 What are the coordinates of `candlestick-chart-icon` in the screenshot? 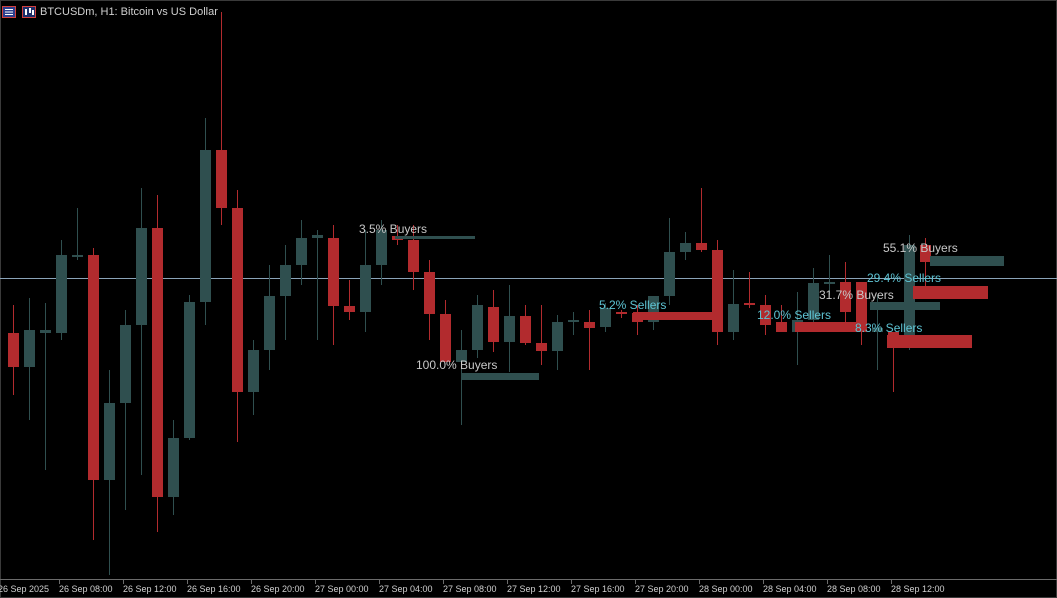 It's located at (29, 12).